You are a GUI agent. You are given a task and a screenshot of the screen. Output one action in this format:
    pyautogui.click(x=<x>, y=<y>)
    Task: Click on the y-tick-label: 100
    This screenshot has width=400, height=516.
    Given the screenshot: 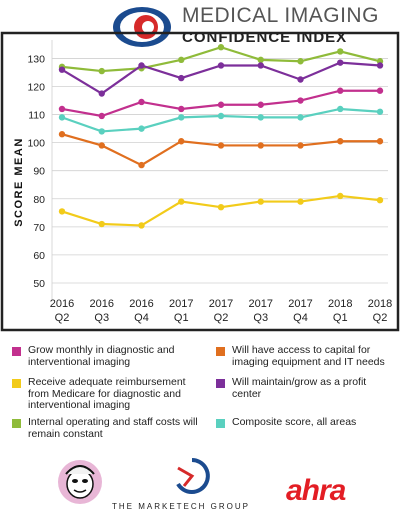 What is the action you would take?
    pyautogui.click(x=36, y=144)
    